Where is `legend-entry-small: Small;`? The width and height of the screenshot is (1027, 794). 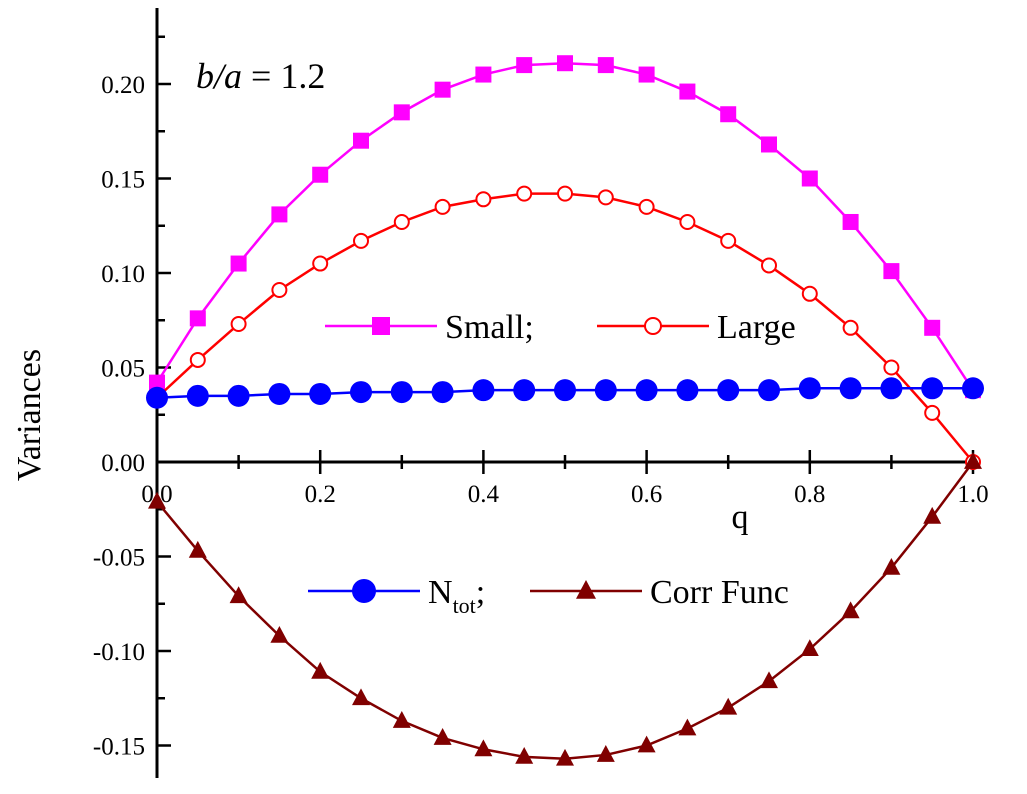 legend-entry-small: Small; is located at coordinates (429, 327).